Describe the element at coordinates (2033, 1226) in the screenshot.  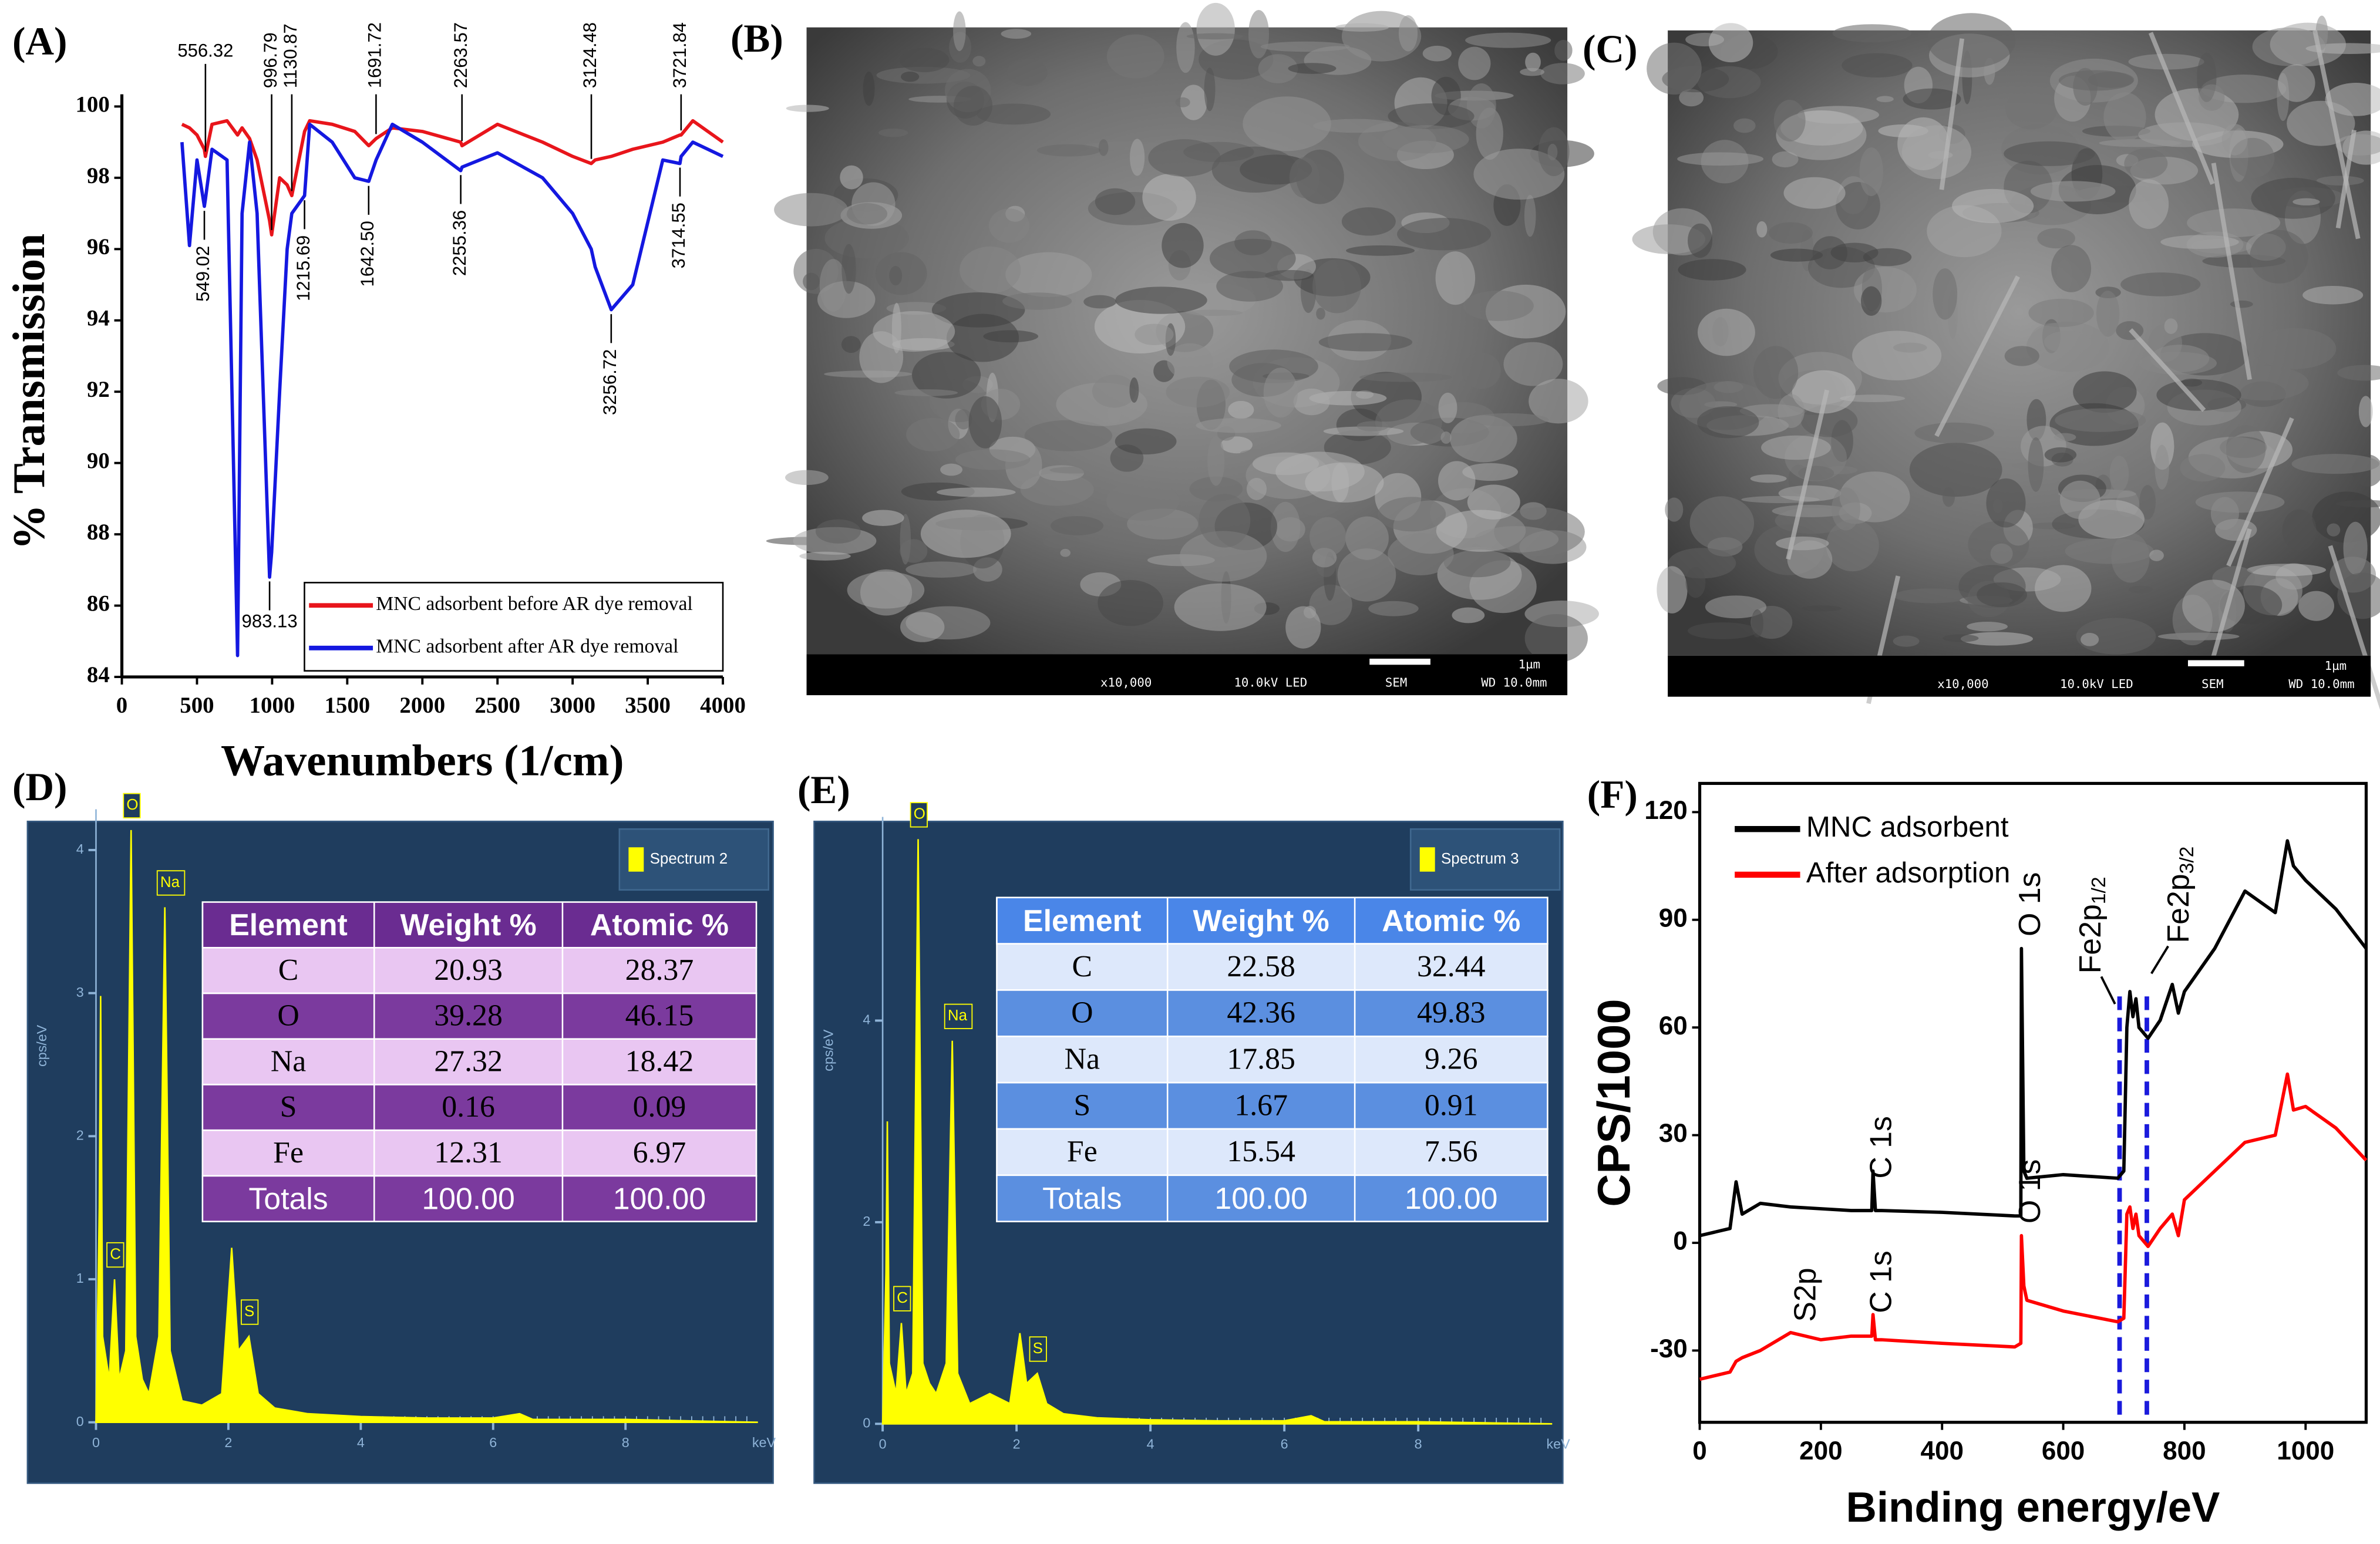
I see `series-line` at that location.